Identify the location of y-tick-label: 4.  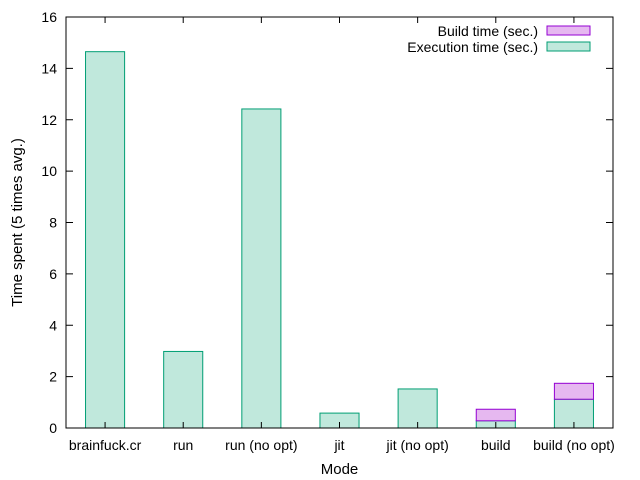
(53, 325).